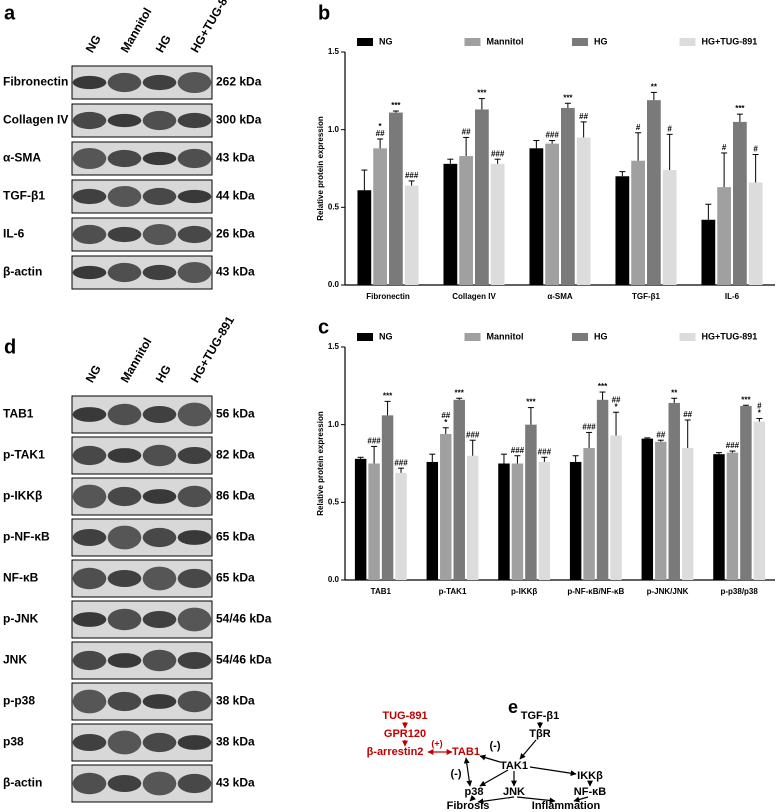 The width and height of the screenshot is (780, 812). I want to click on size-label: 86 kDa, so click(235, 496).